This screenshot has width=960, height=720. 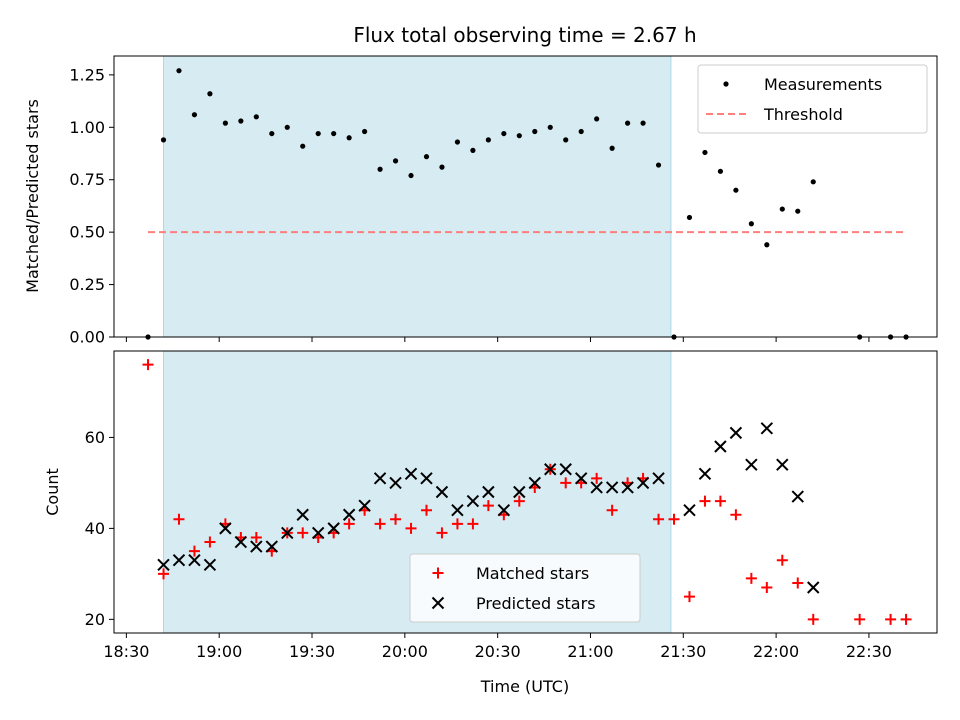 I want to click on top-ytick-label: 0.25, so click(x=87, y=284).